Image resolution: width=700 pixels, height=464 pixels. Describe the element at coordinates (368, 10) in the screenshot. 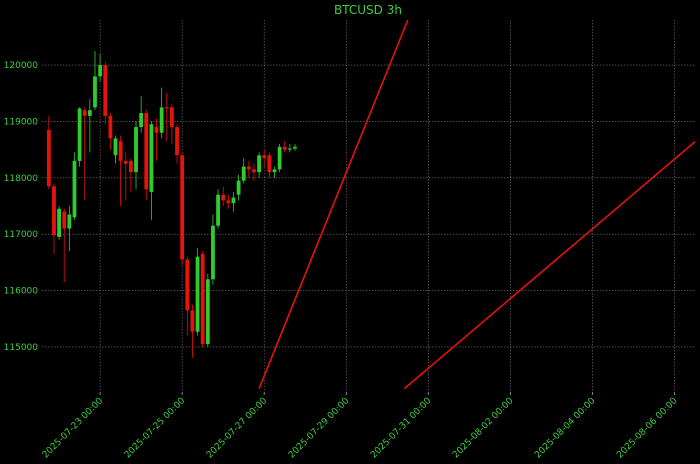

I see `chart-title: BTCUSD 3h` at that location.